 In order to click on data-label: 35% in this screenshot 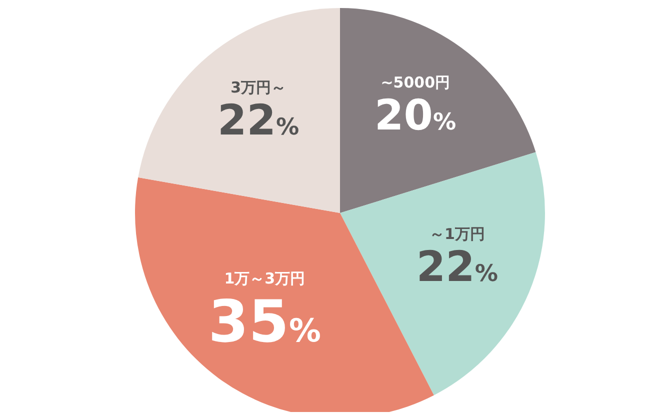, I will do `click(264, 321)`.